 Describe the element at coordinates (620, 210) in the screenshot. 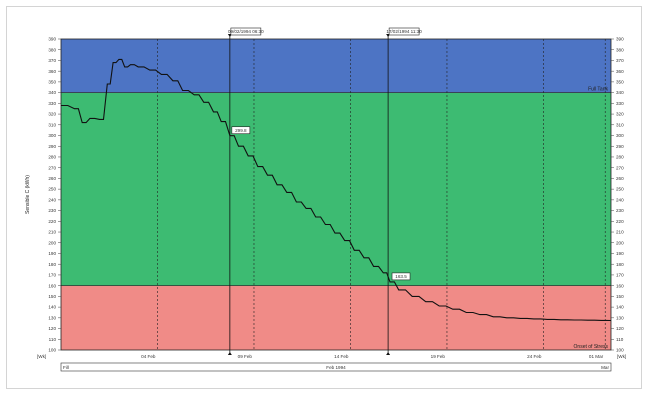

I see `y-tick-label-right: 230` at that location.